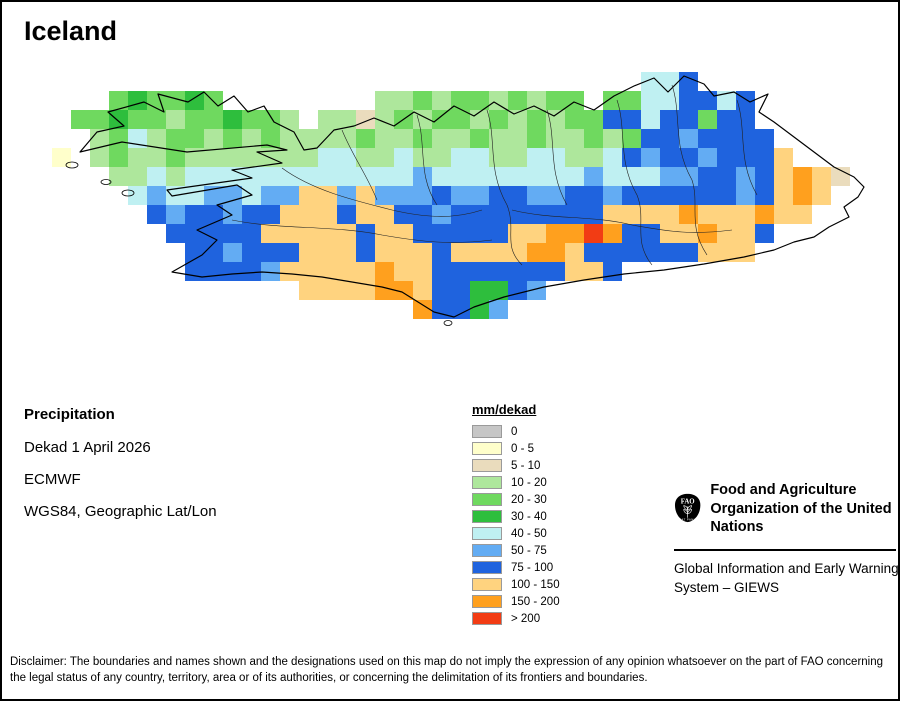 The height and width of the screenshot is (701, 900). Describe the element at coordinates (516, 584) in the screenshot. I see `legend-item: 100 - 150` at that location.